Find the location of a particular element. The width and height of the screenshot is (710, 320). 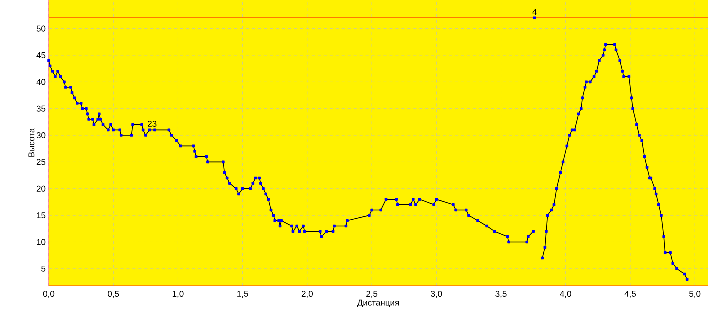

y-tick-label: 45 is located at coordinates (41, 55).